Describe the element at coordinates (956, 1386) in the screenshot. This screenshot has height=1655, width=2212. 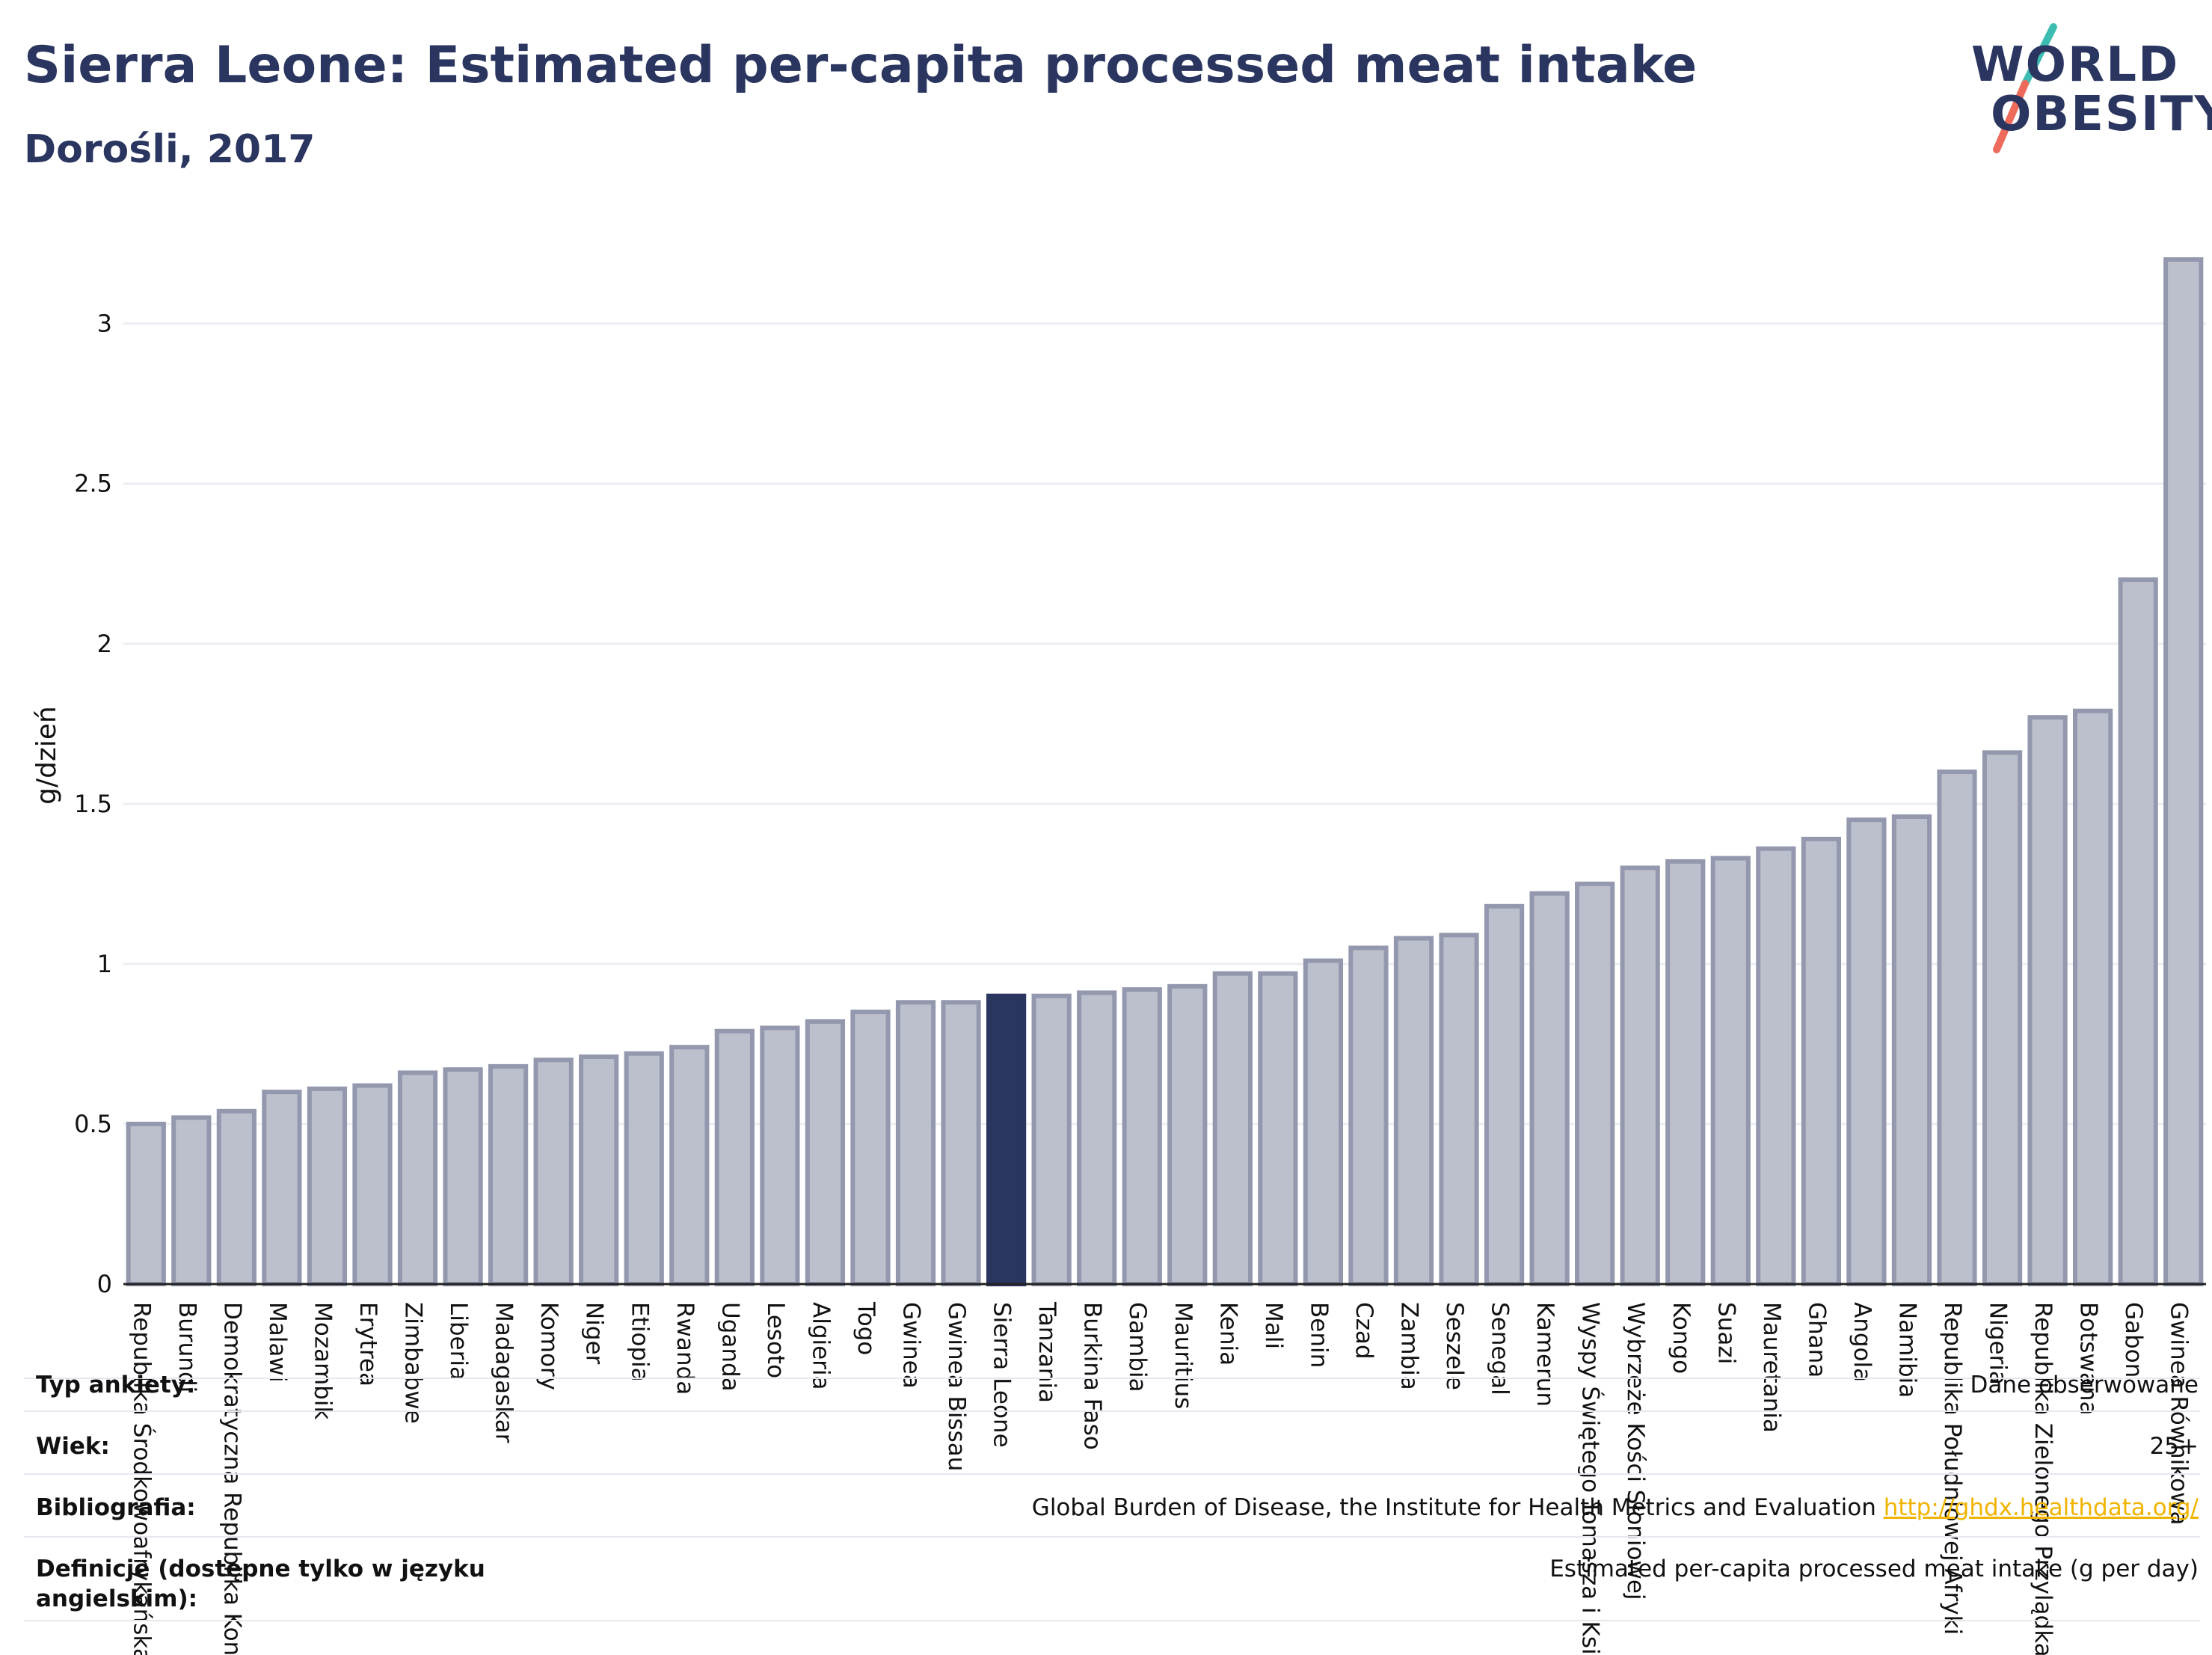
I see `x-tick-label: Gwinea Bissau` at that location.